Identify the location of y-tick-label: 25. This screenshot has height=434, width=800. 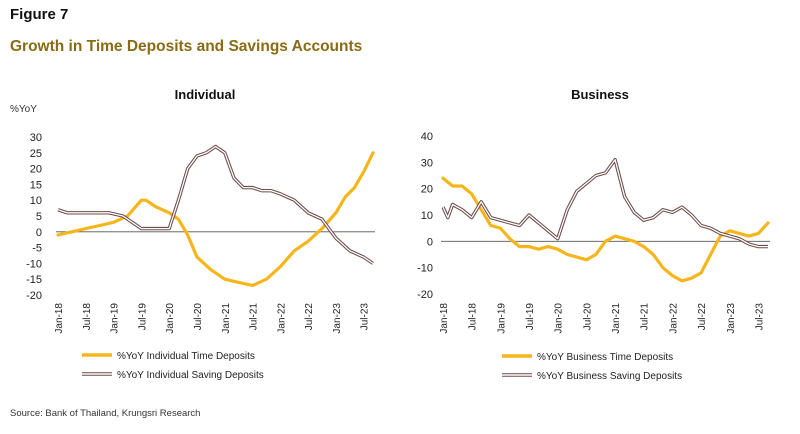
(36, 154).